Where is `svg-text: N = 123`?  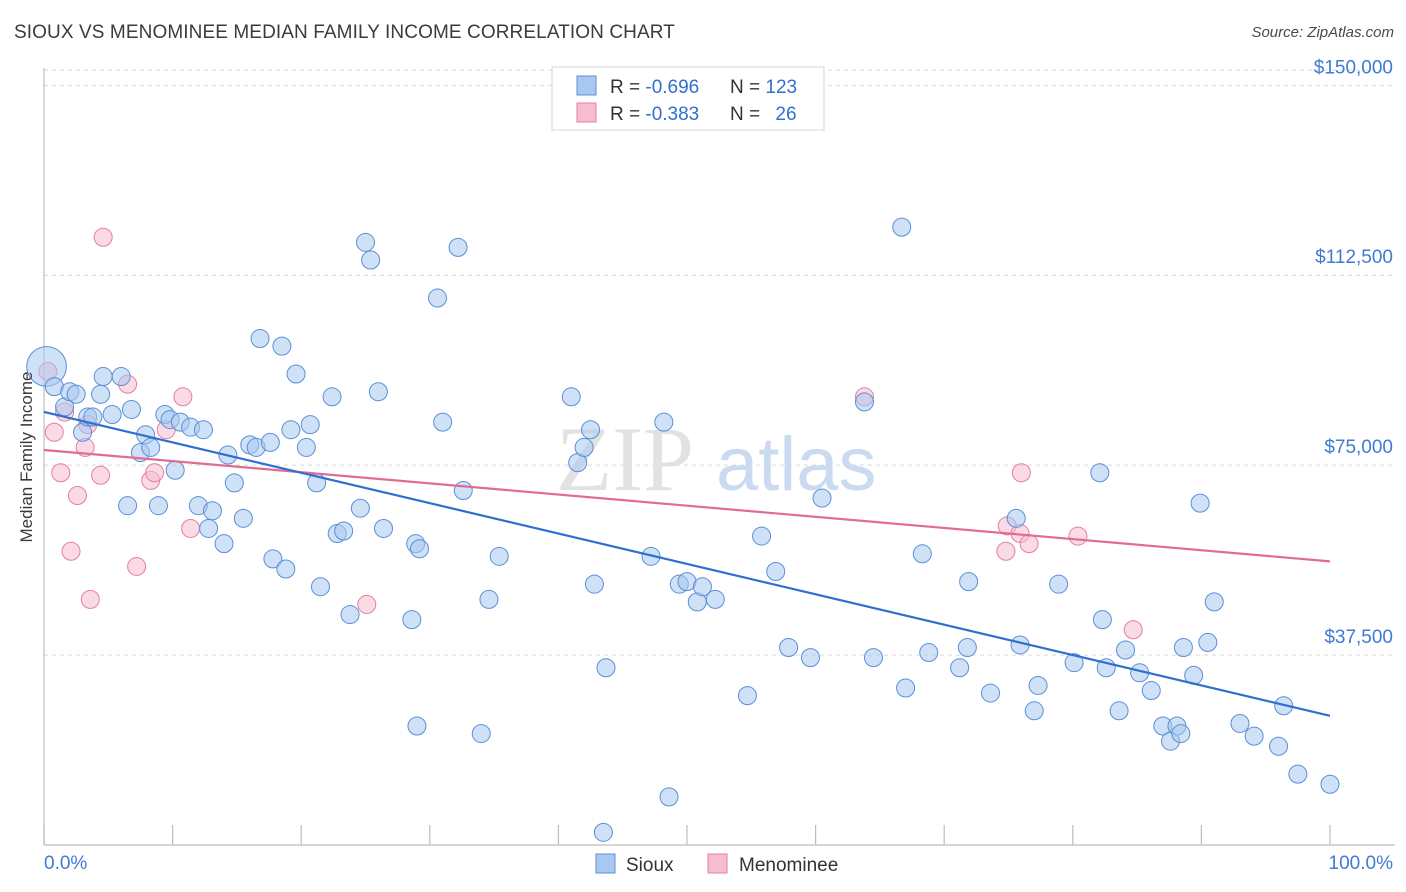
svg-text: N = 123 is located at coordinates (763, 87).